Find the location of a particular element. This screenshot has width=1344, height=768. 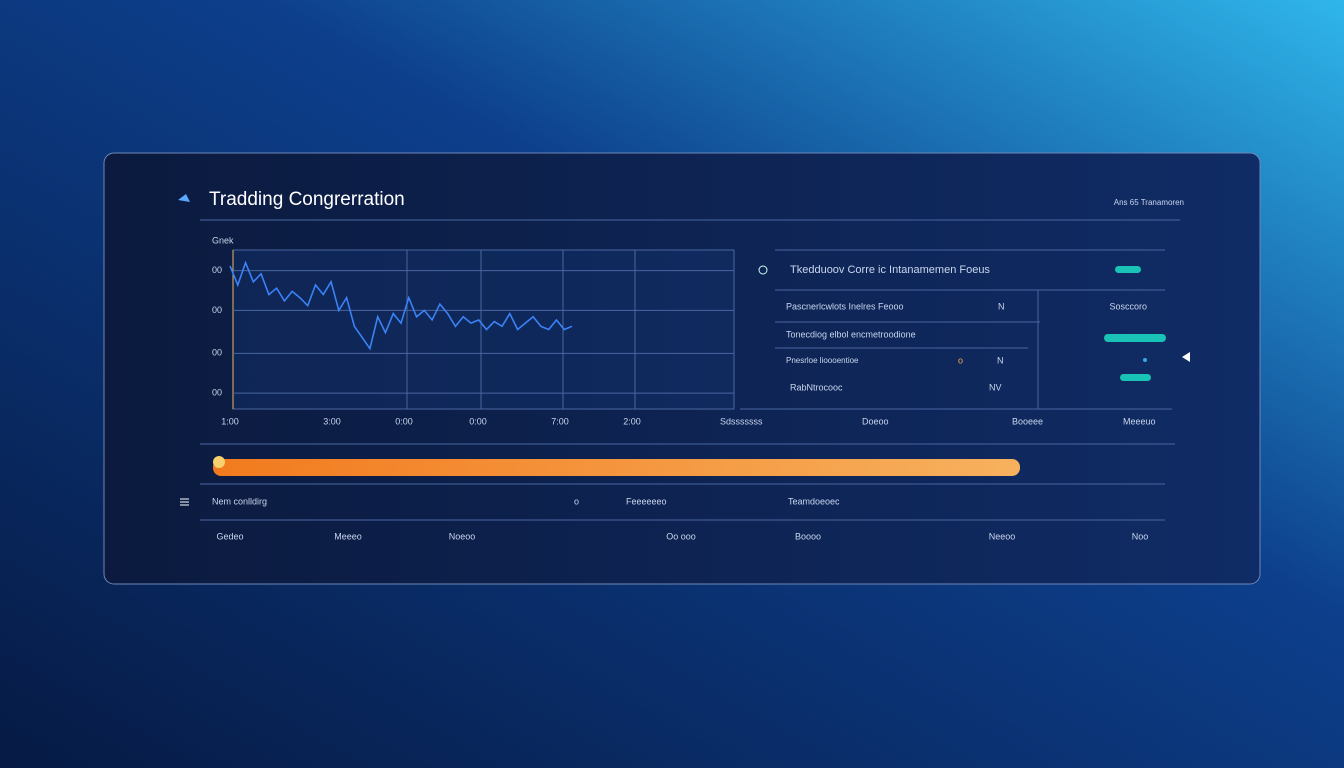

progress-knob is located at coordinates (219, 462).